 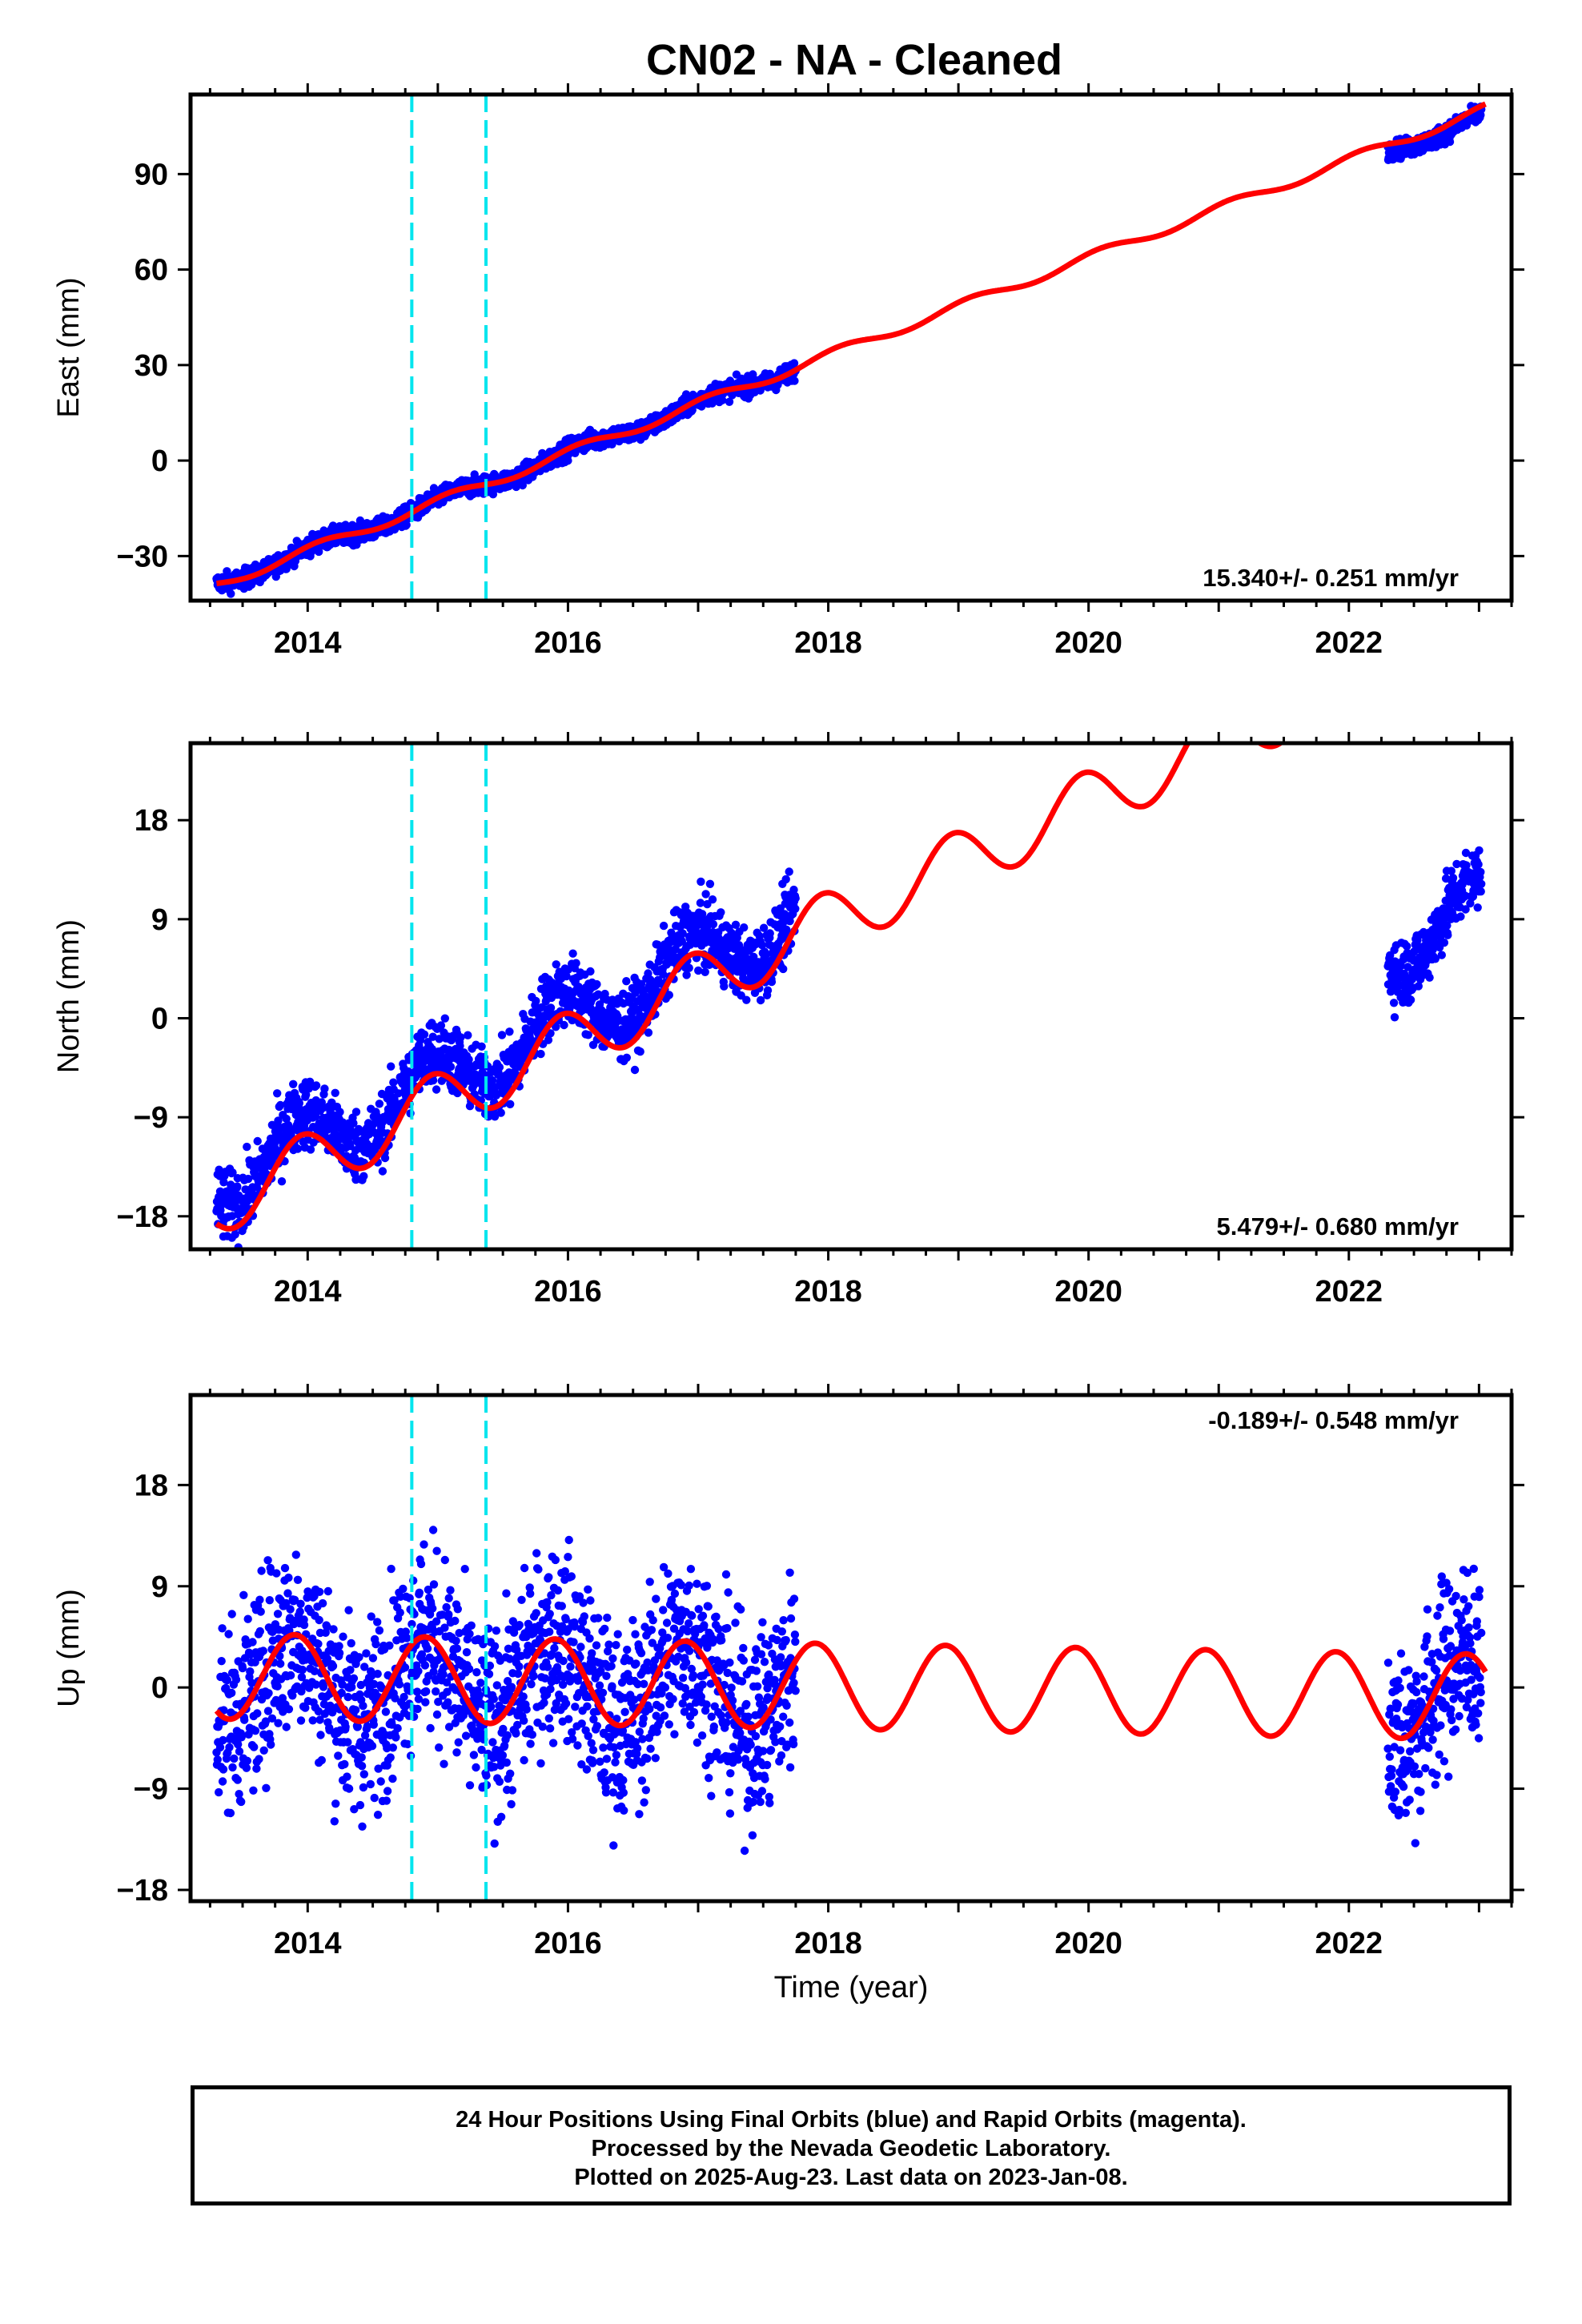 I want to click on east-y-tick-label: 90, so click(x=151, y=174).